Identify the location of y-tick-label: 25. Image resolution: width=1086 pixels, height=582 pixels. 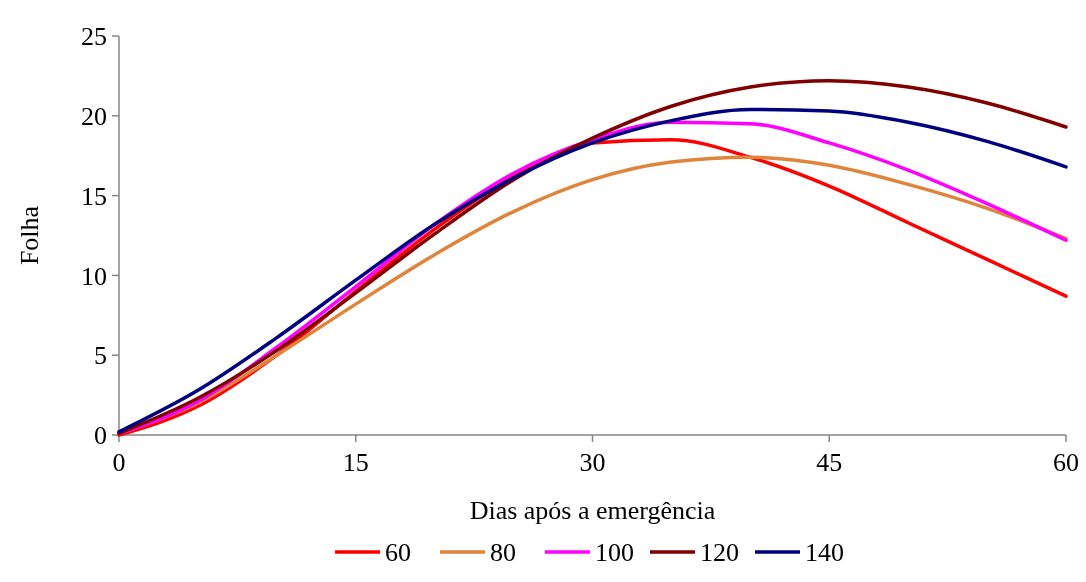
(94, 37).